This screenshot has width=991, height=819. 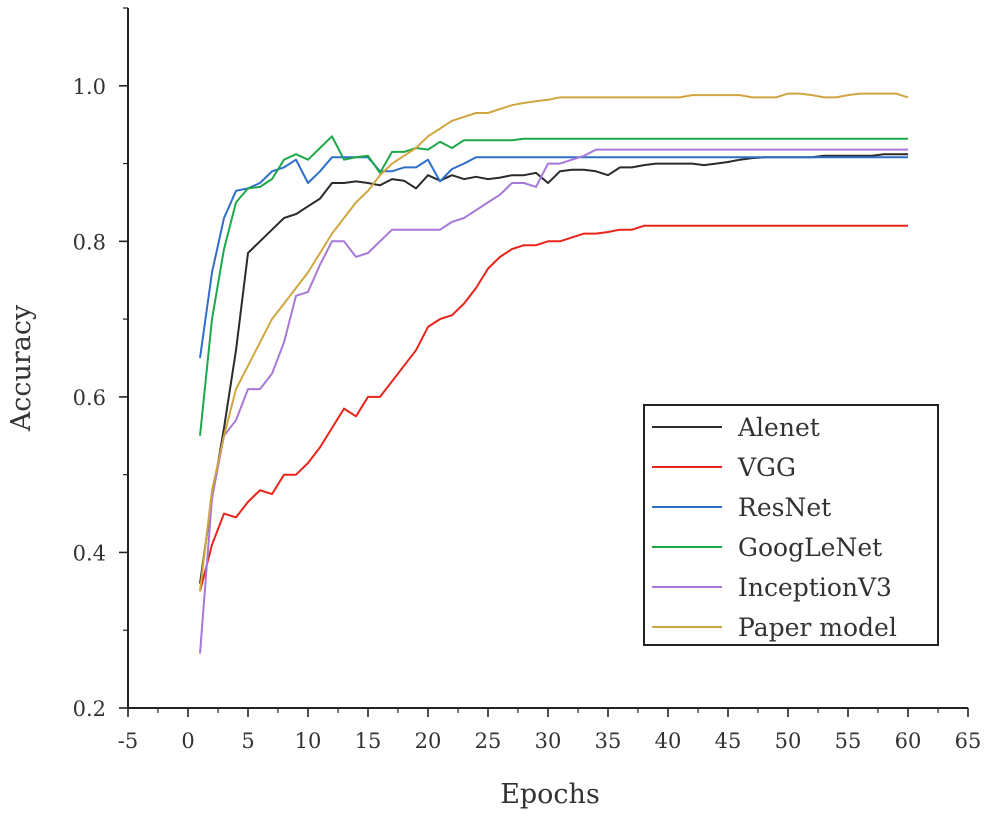 I want to click on y-tick-label: 0.4, so click(x=89, y=553).